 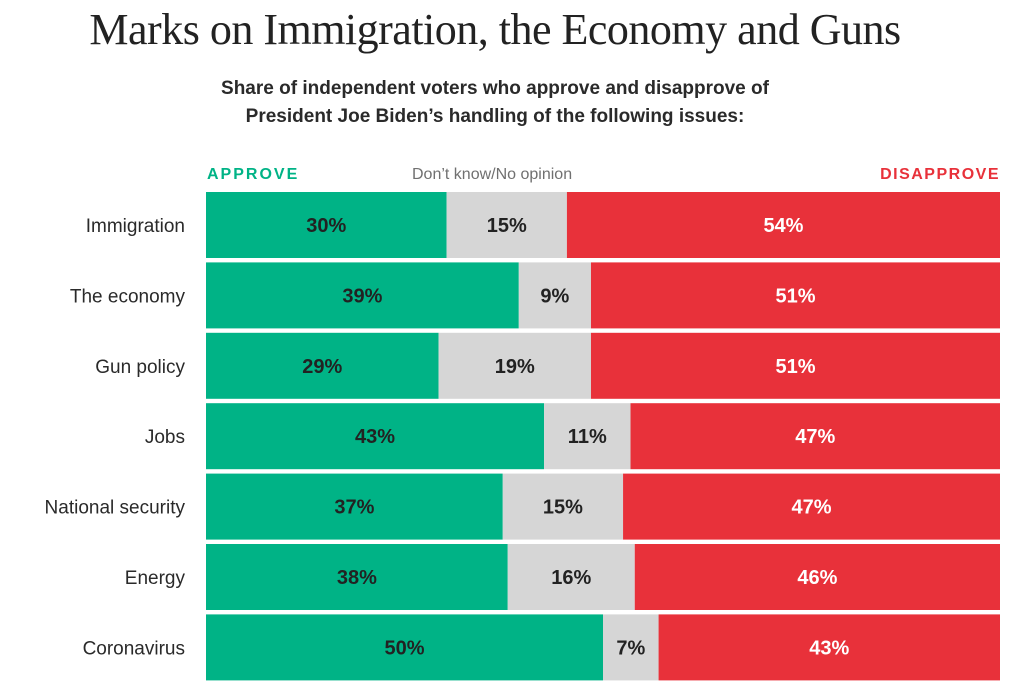 I want to click on category-label: Immigration, so click(x=135, y=226).